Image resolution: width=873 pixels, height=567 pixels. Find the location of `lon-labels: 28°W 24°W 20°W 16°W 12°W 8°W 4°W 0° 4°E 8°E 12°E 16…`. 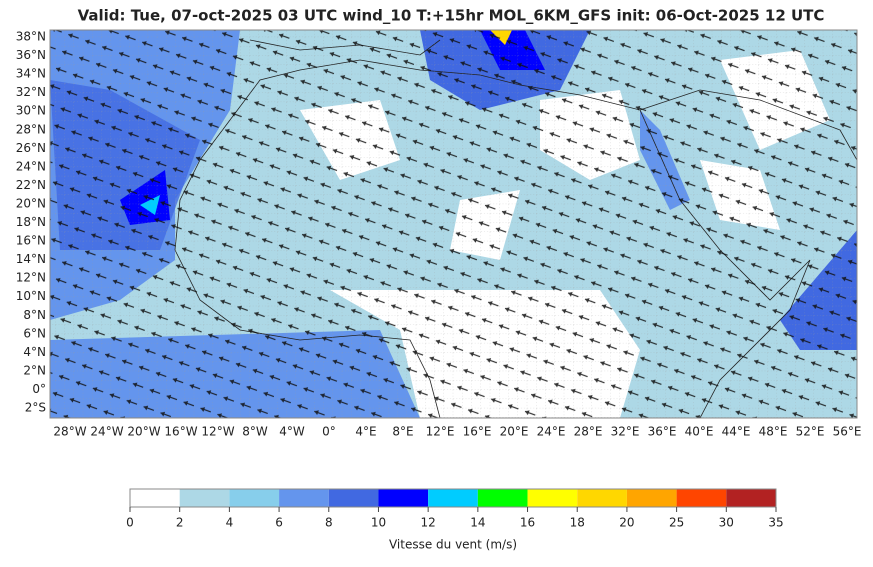

lon-labels: 28°W 24°W 20°W 16°W 12°W 8°W 4°W 0° 4°E 8°E 12°E 16… is located at coordinates (457, 432).